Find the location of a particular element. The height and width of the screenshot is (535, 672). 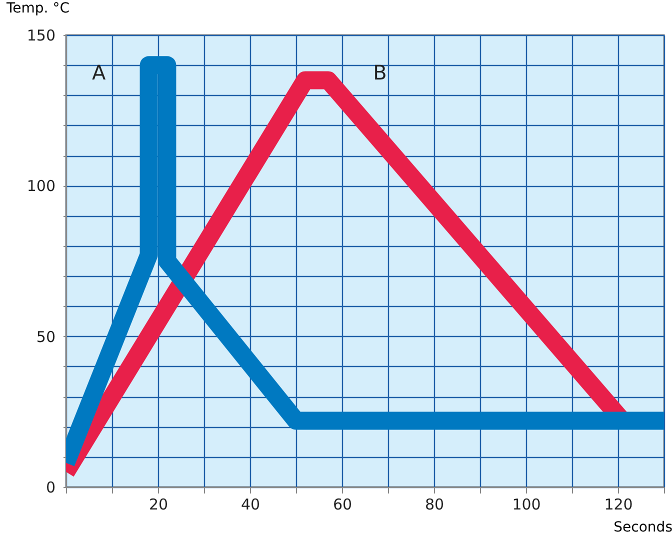

x-tick-label: 100 is located at coordinates (526, 505).